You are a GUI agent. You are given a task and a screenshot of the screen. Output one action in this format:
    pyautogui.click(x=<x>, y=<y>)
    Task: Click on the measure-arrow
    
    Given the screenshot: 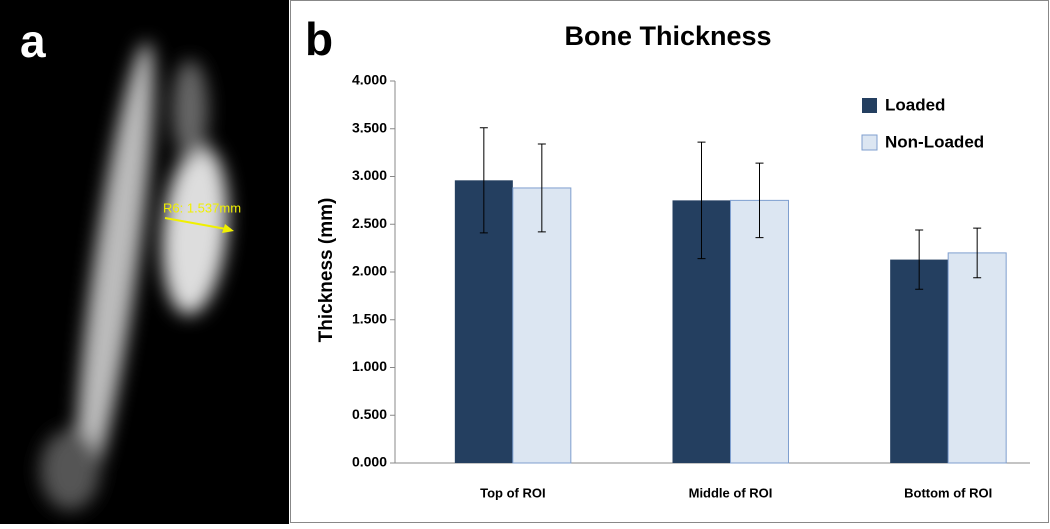 What is the action you would take?
    pyautogui.click(x=195, y=223)
    